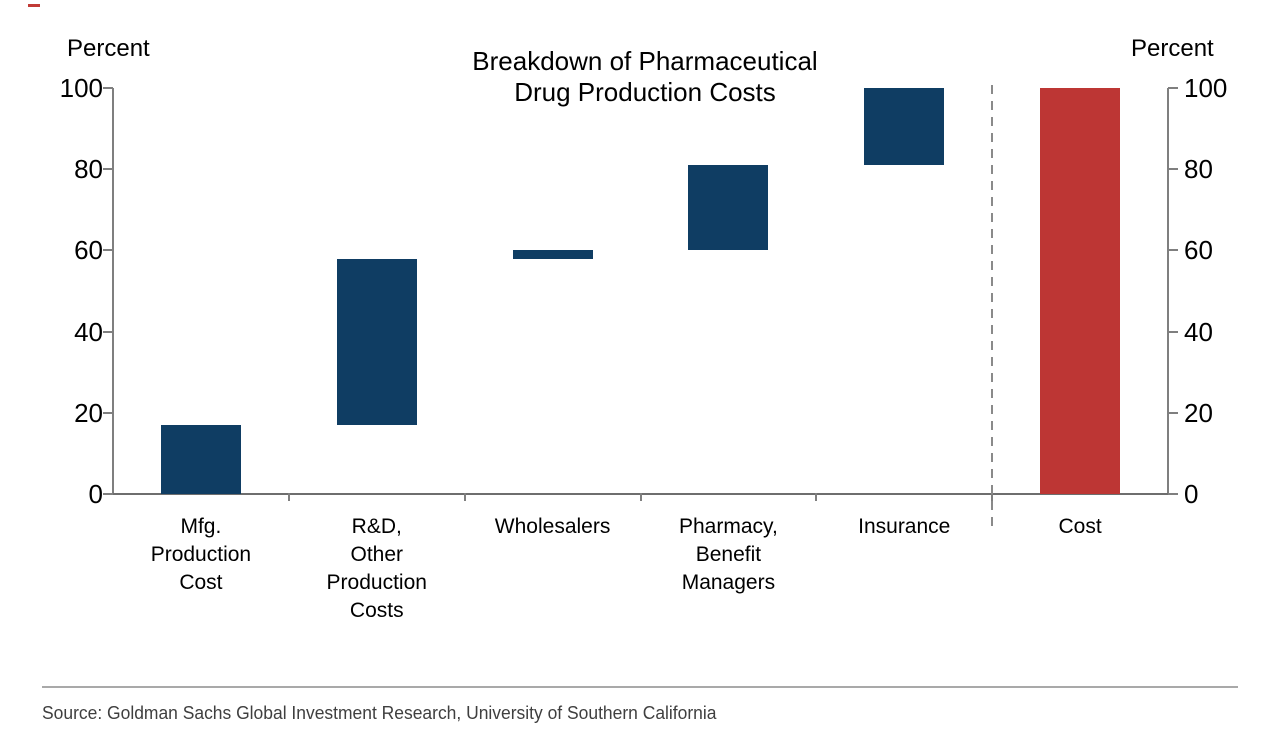 The height and width of the screenshot is (746, 1280). What do you see at coordinates (200, 459) in the screenshot?
I see `bar-mfg-production-cost` at bounding box center [200, 459].